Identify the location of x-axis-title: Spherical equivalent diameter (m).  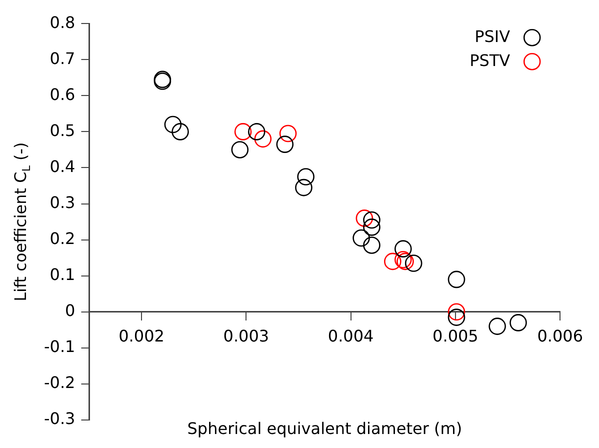
(324, 428).